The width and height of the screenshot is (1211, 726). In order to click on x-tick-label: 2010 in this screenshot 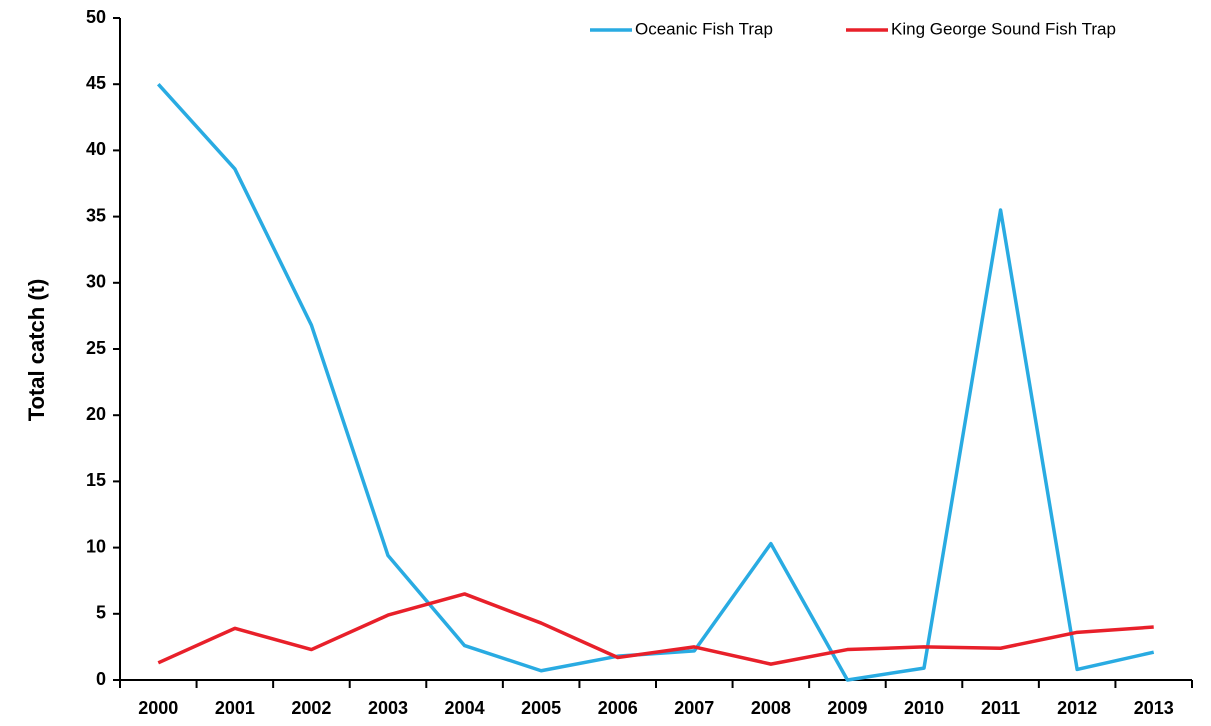, I will do `click(924, 708)`.